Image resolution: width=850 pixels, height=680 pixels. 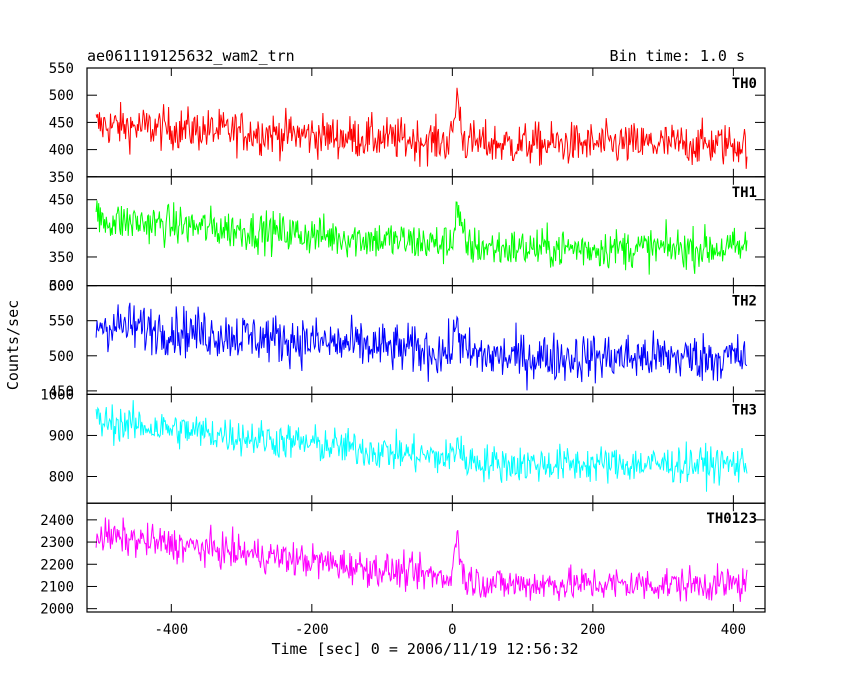 What do you see at coordinates (312, 630) in the screenshot?
I see `x-tick-label: -200` at bounding box center [312, 630].